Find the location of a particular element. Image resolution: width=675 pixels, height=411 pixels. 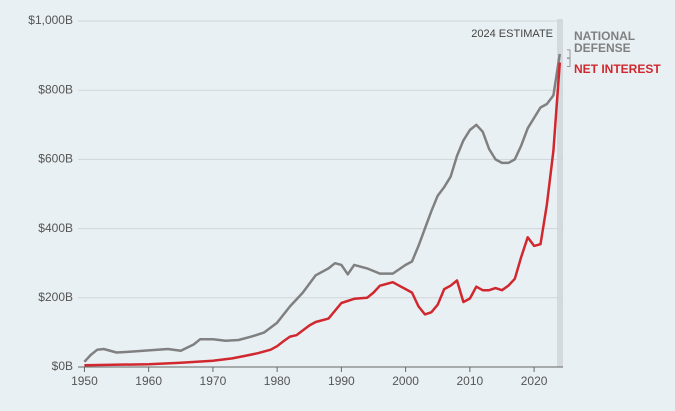

y-tick-label: $1,000B is located at coordinates (50, 20).